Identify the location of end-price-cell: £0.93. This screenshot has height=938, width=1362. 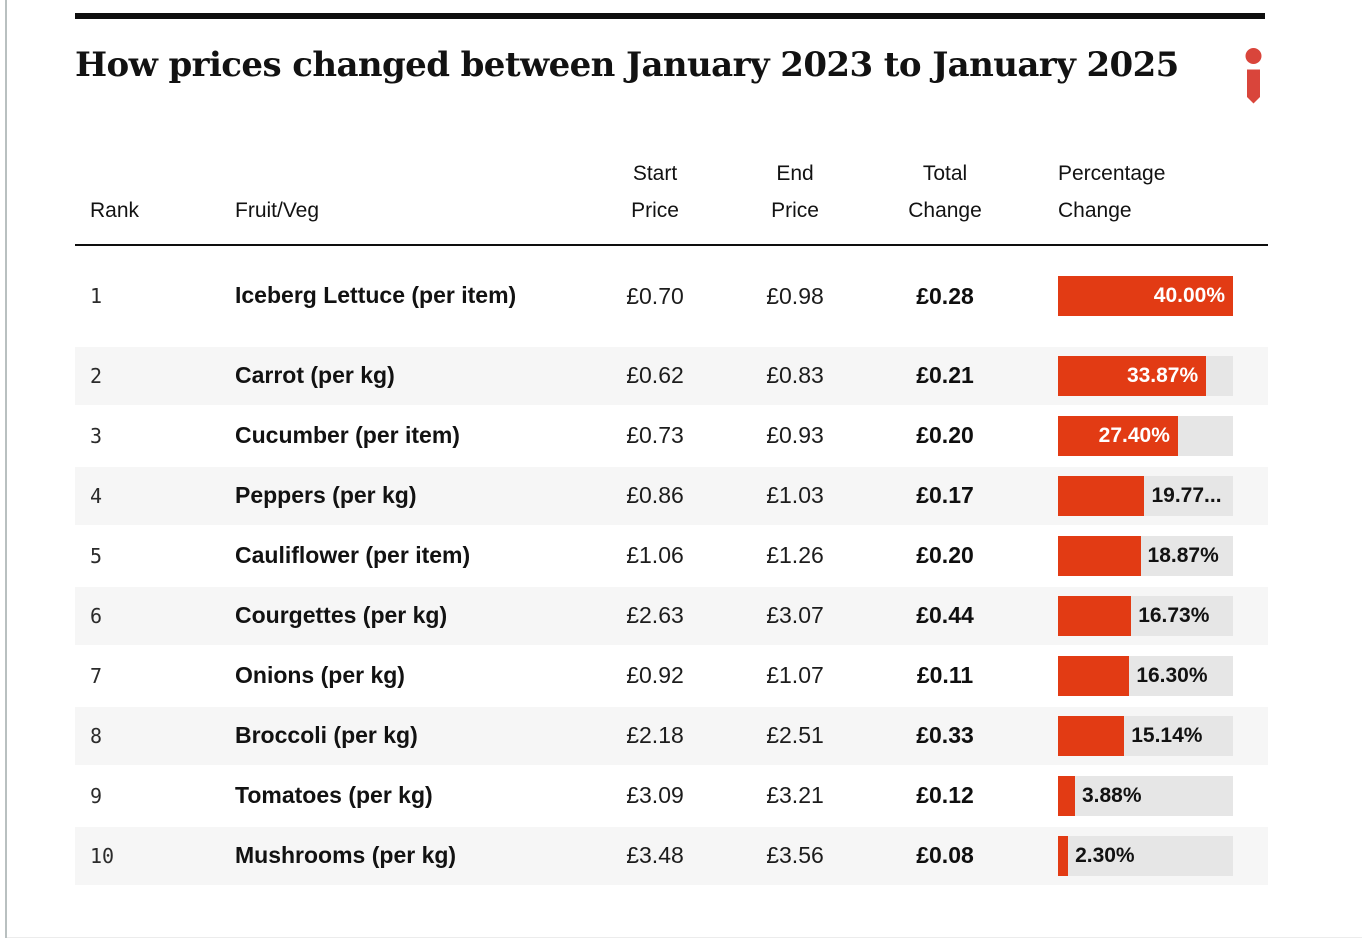
(795, 435).